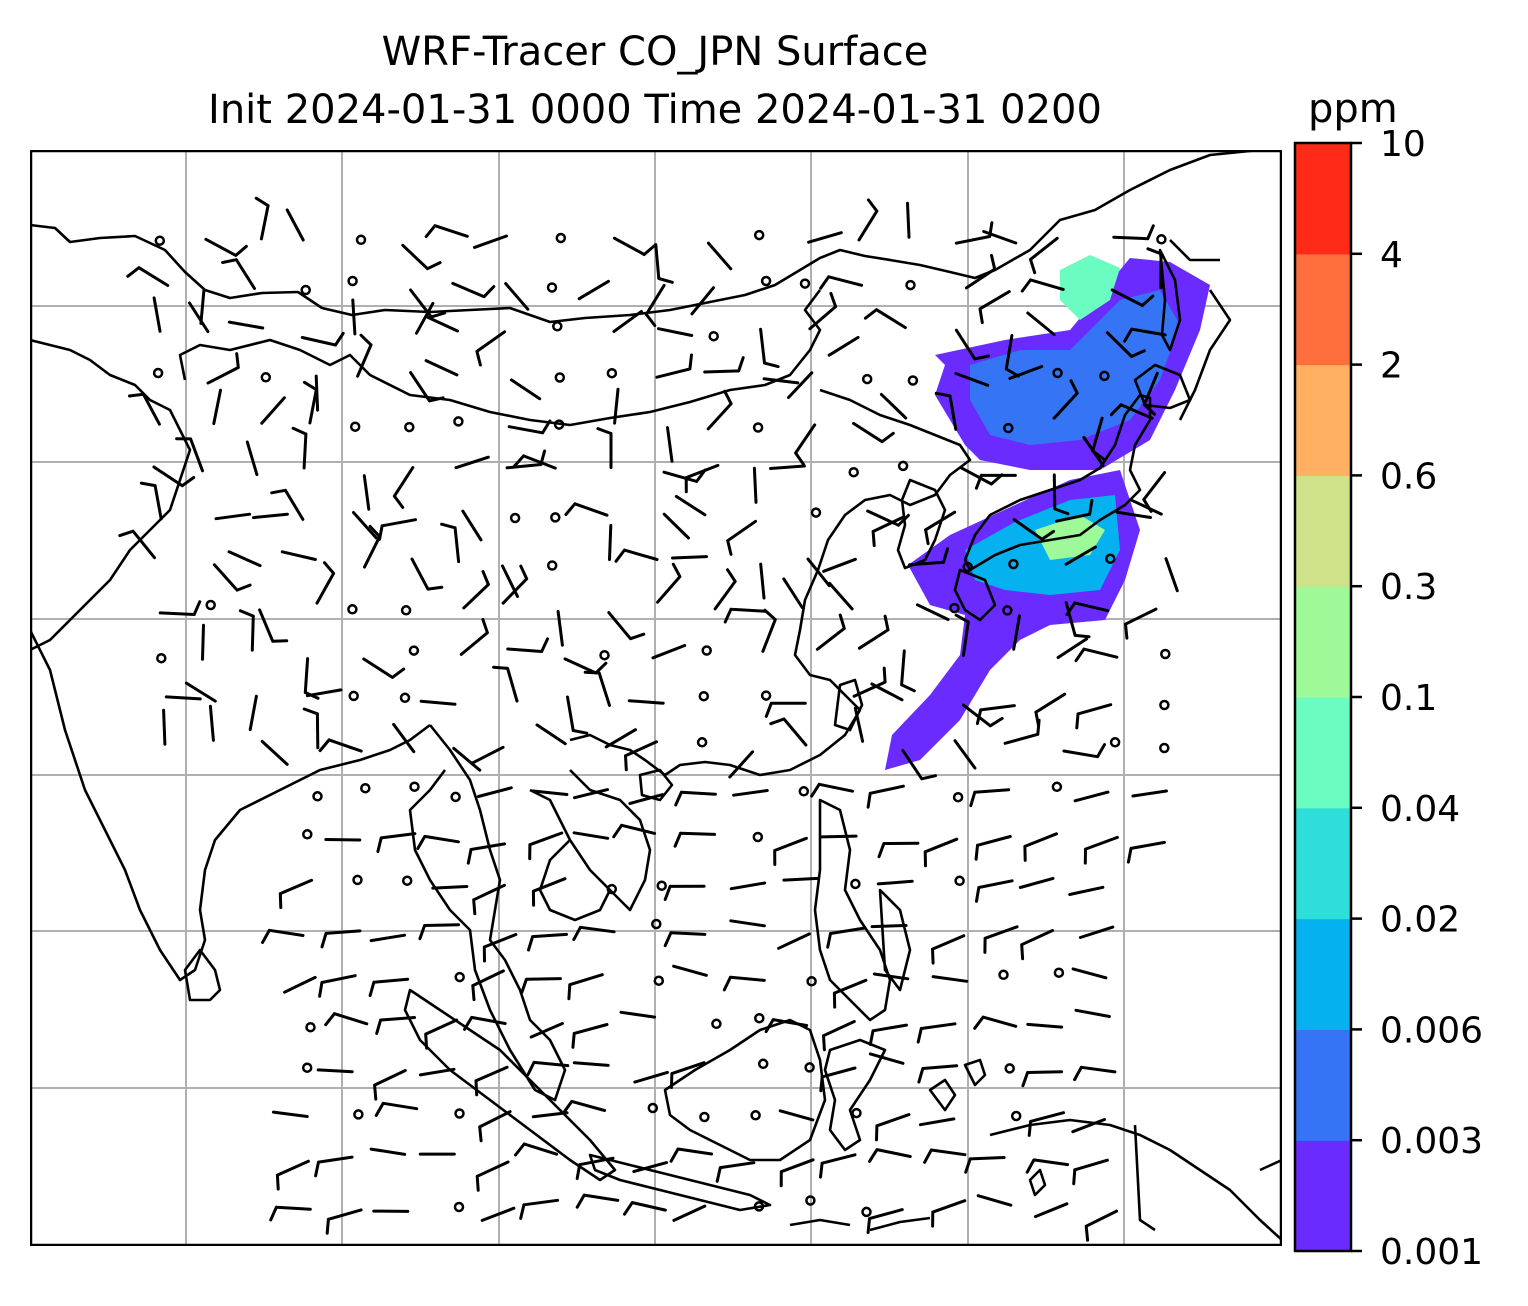 Image resolution: width=1528 pixels, height=1306 pixels. I want to click on colorbar-ticks: 0.001 0.003 0.006 0.02 0.04 0.1 0.3 0.6 2 4 10, so click(1417, 700).